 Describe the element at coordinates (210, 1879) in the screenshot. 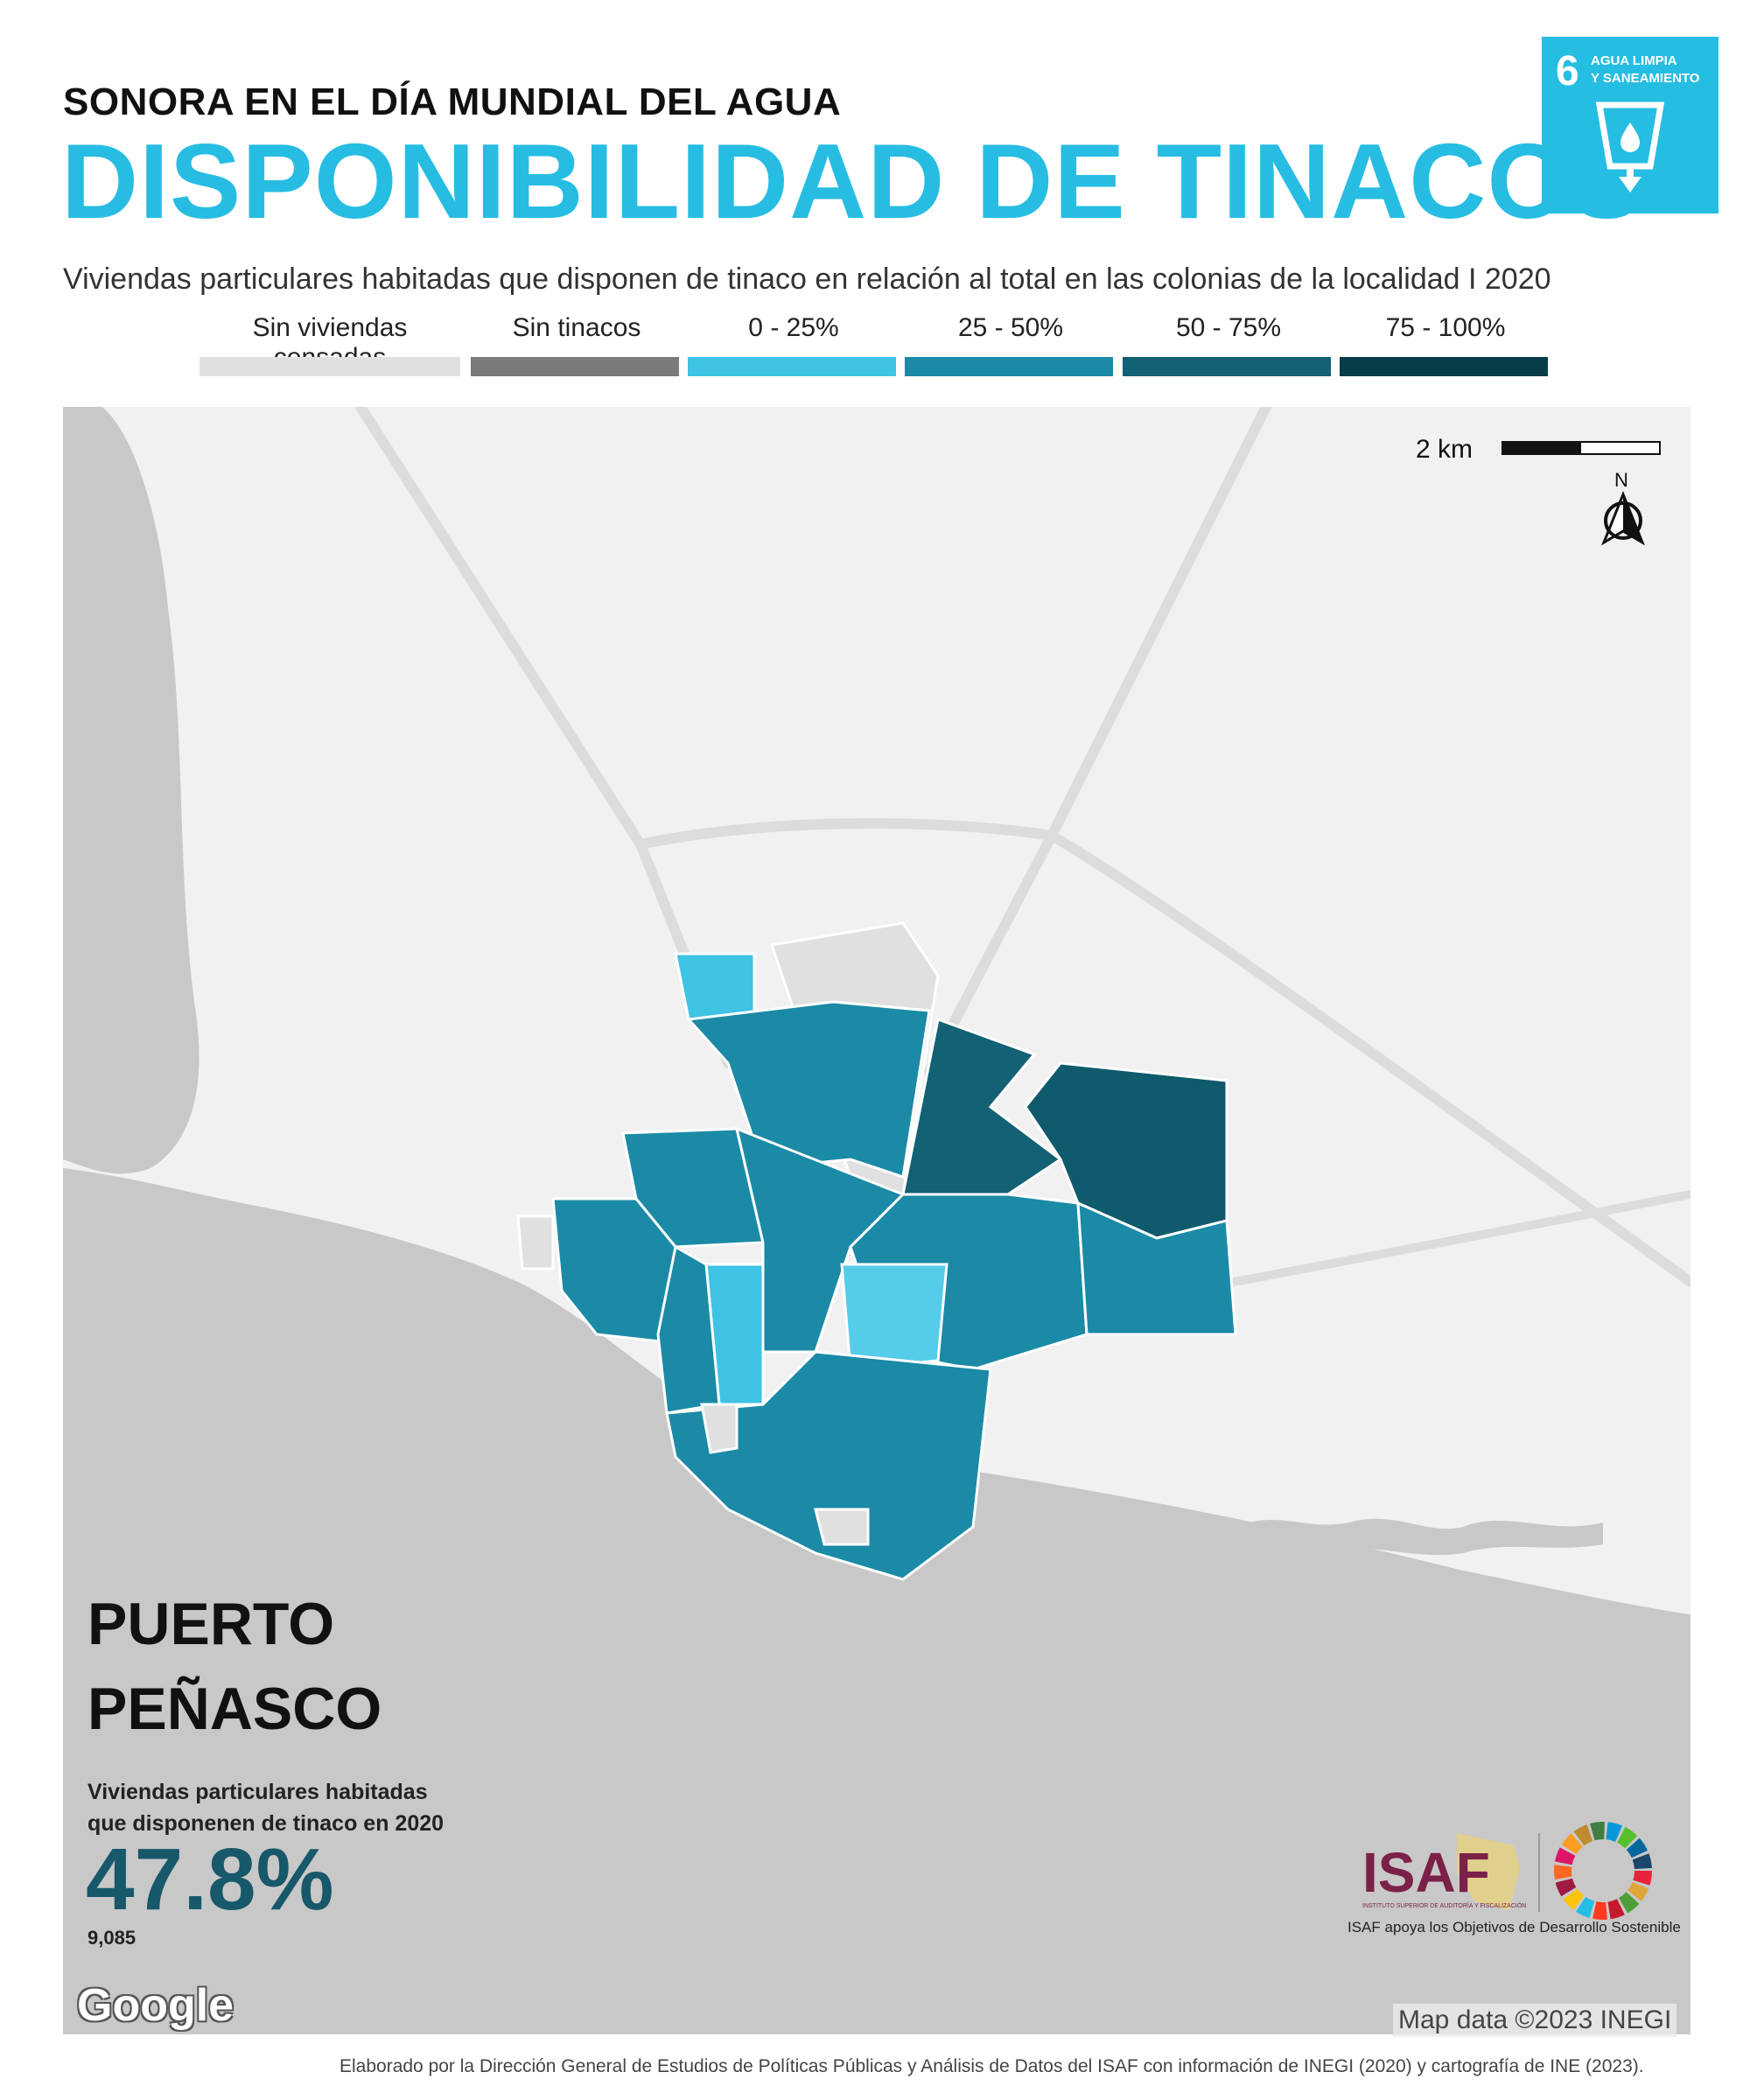

I see `stat-value: 47.8%` at that location.